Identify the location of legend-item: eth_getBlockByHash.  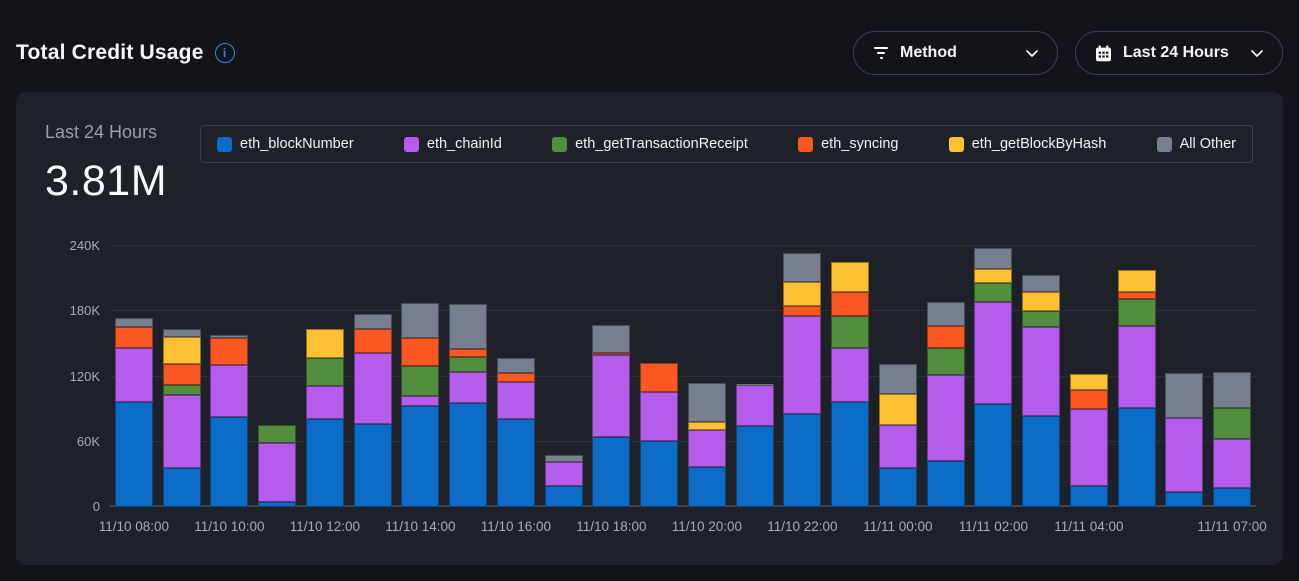
(1027, 144).